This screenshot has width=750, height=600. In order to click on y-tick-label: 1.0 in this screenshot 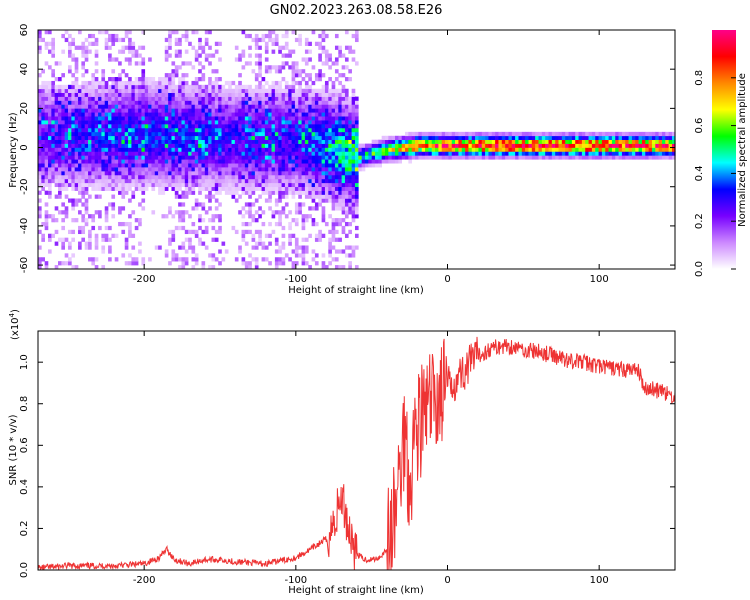, I will do `click(24, 362)`.